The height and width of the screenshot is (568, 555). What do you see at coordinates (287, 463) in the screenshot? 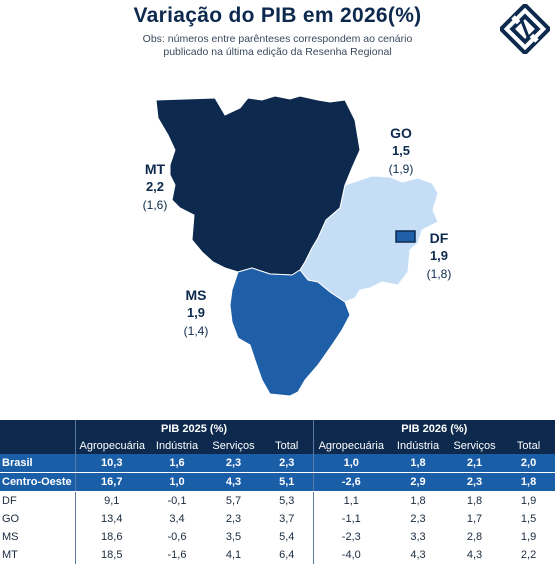
I see `cell-v2025-3: 2,3` at bounding box center [287, 463].